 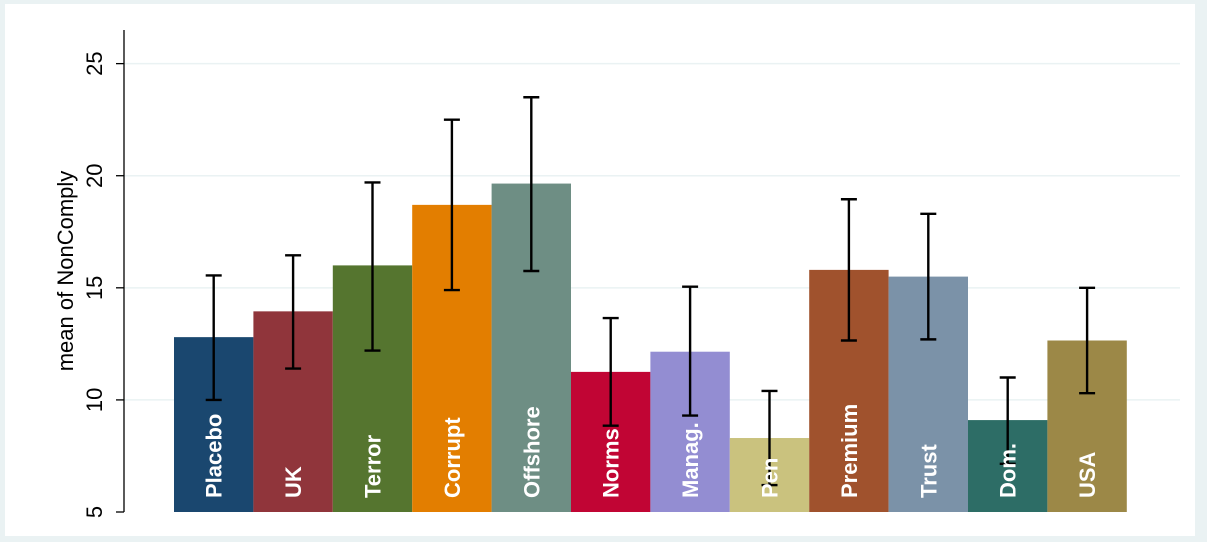 What do you see at coordinates (94, 400) in the screenshot?
I see `y-tick-label: 10` at bounding box center [94, 400].